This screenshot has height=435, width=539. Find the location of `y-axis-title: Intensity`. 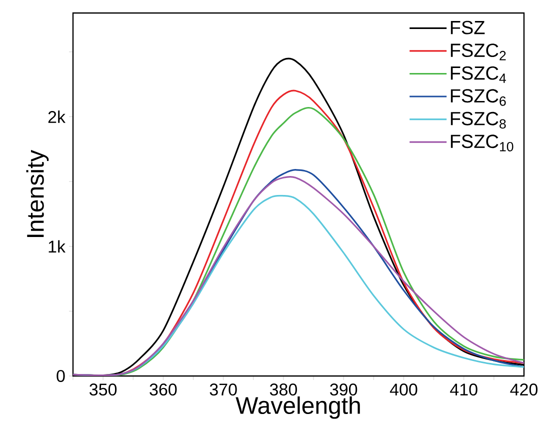

y-axis-title: Intensity is located at coordinates (37, 193).